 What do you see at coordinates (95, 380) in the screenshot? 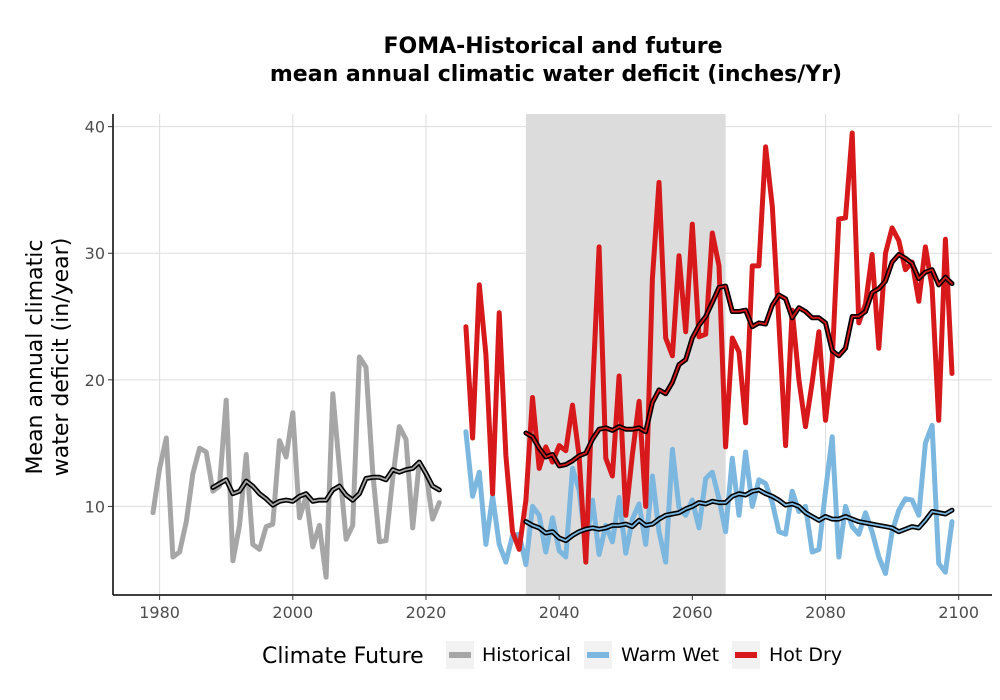
I see `y-tick-label-20: 20` at bounding box center [95, 380].